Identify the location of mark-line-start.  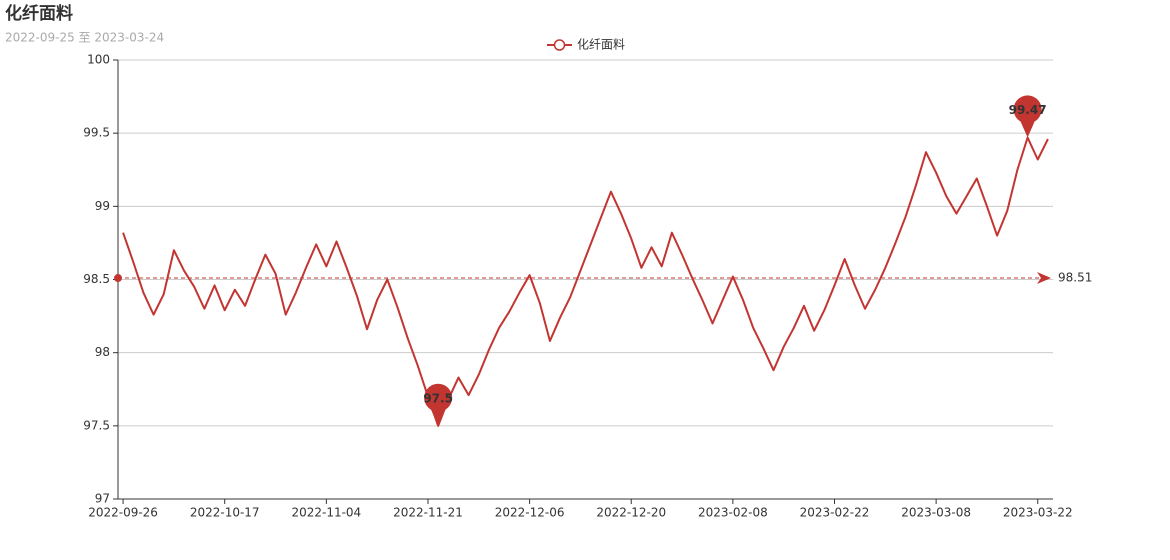
(118, 278).